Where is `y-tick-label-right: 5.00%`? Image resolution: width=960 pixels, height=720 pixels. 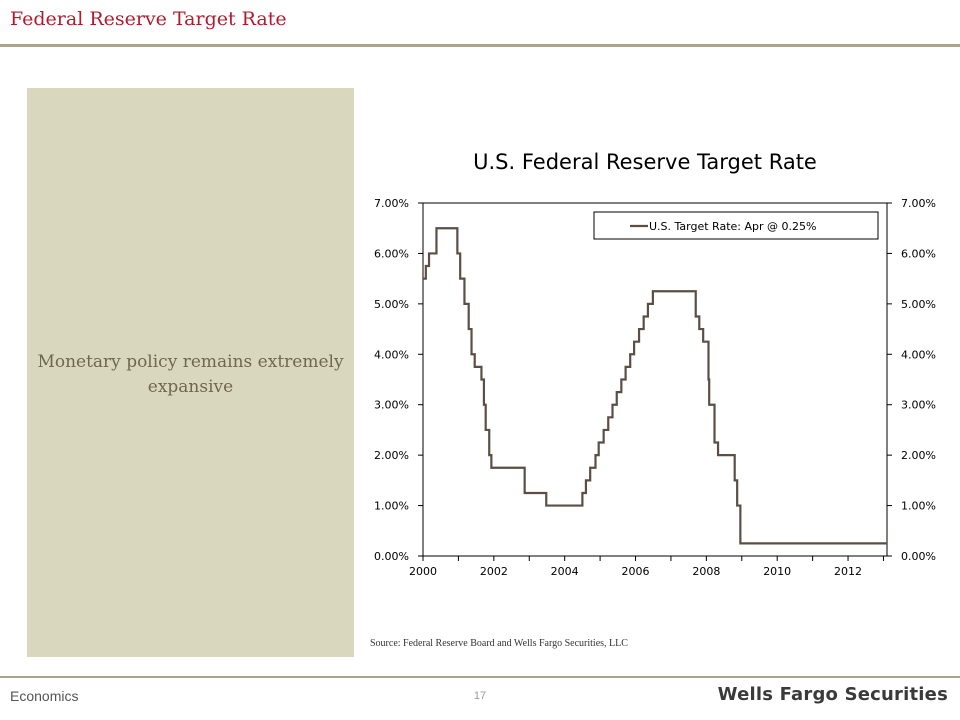 y-tick-label-right: 5.00% is located at coordinates (918, 304).